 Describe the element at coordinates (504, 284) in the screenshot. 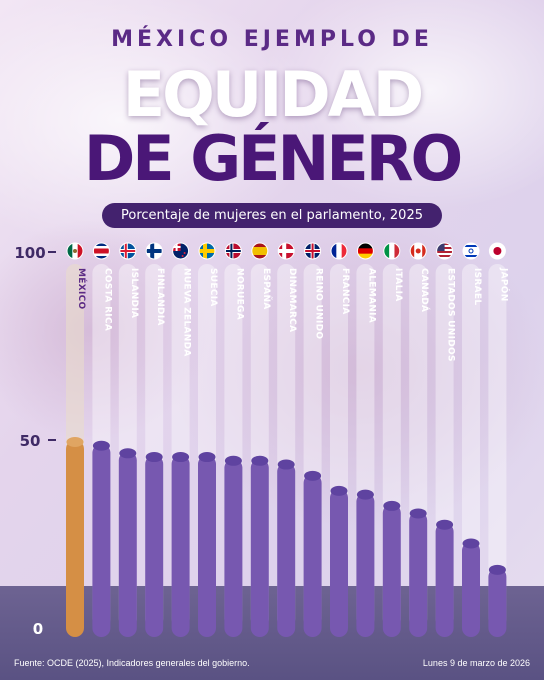

I see `category-label: JAPÓN` at that location.